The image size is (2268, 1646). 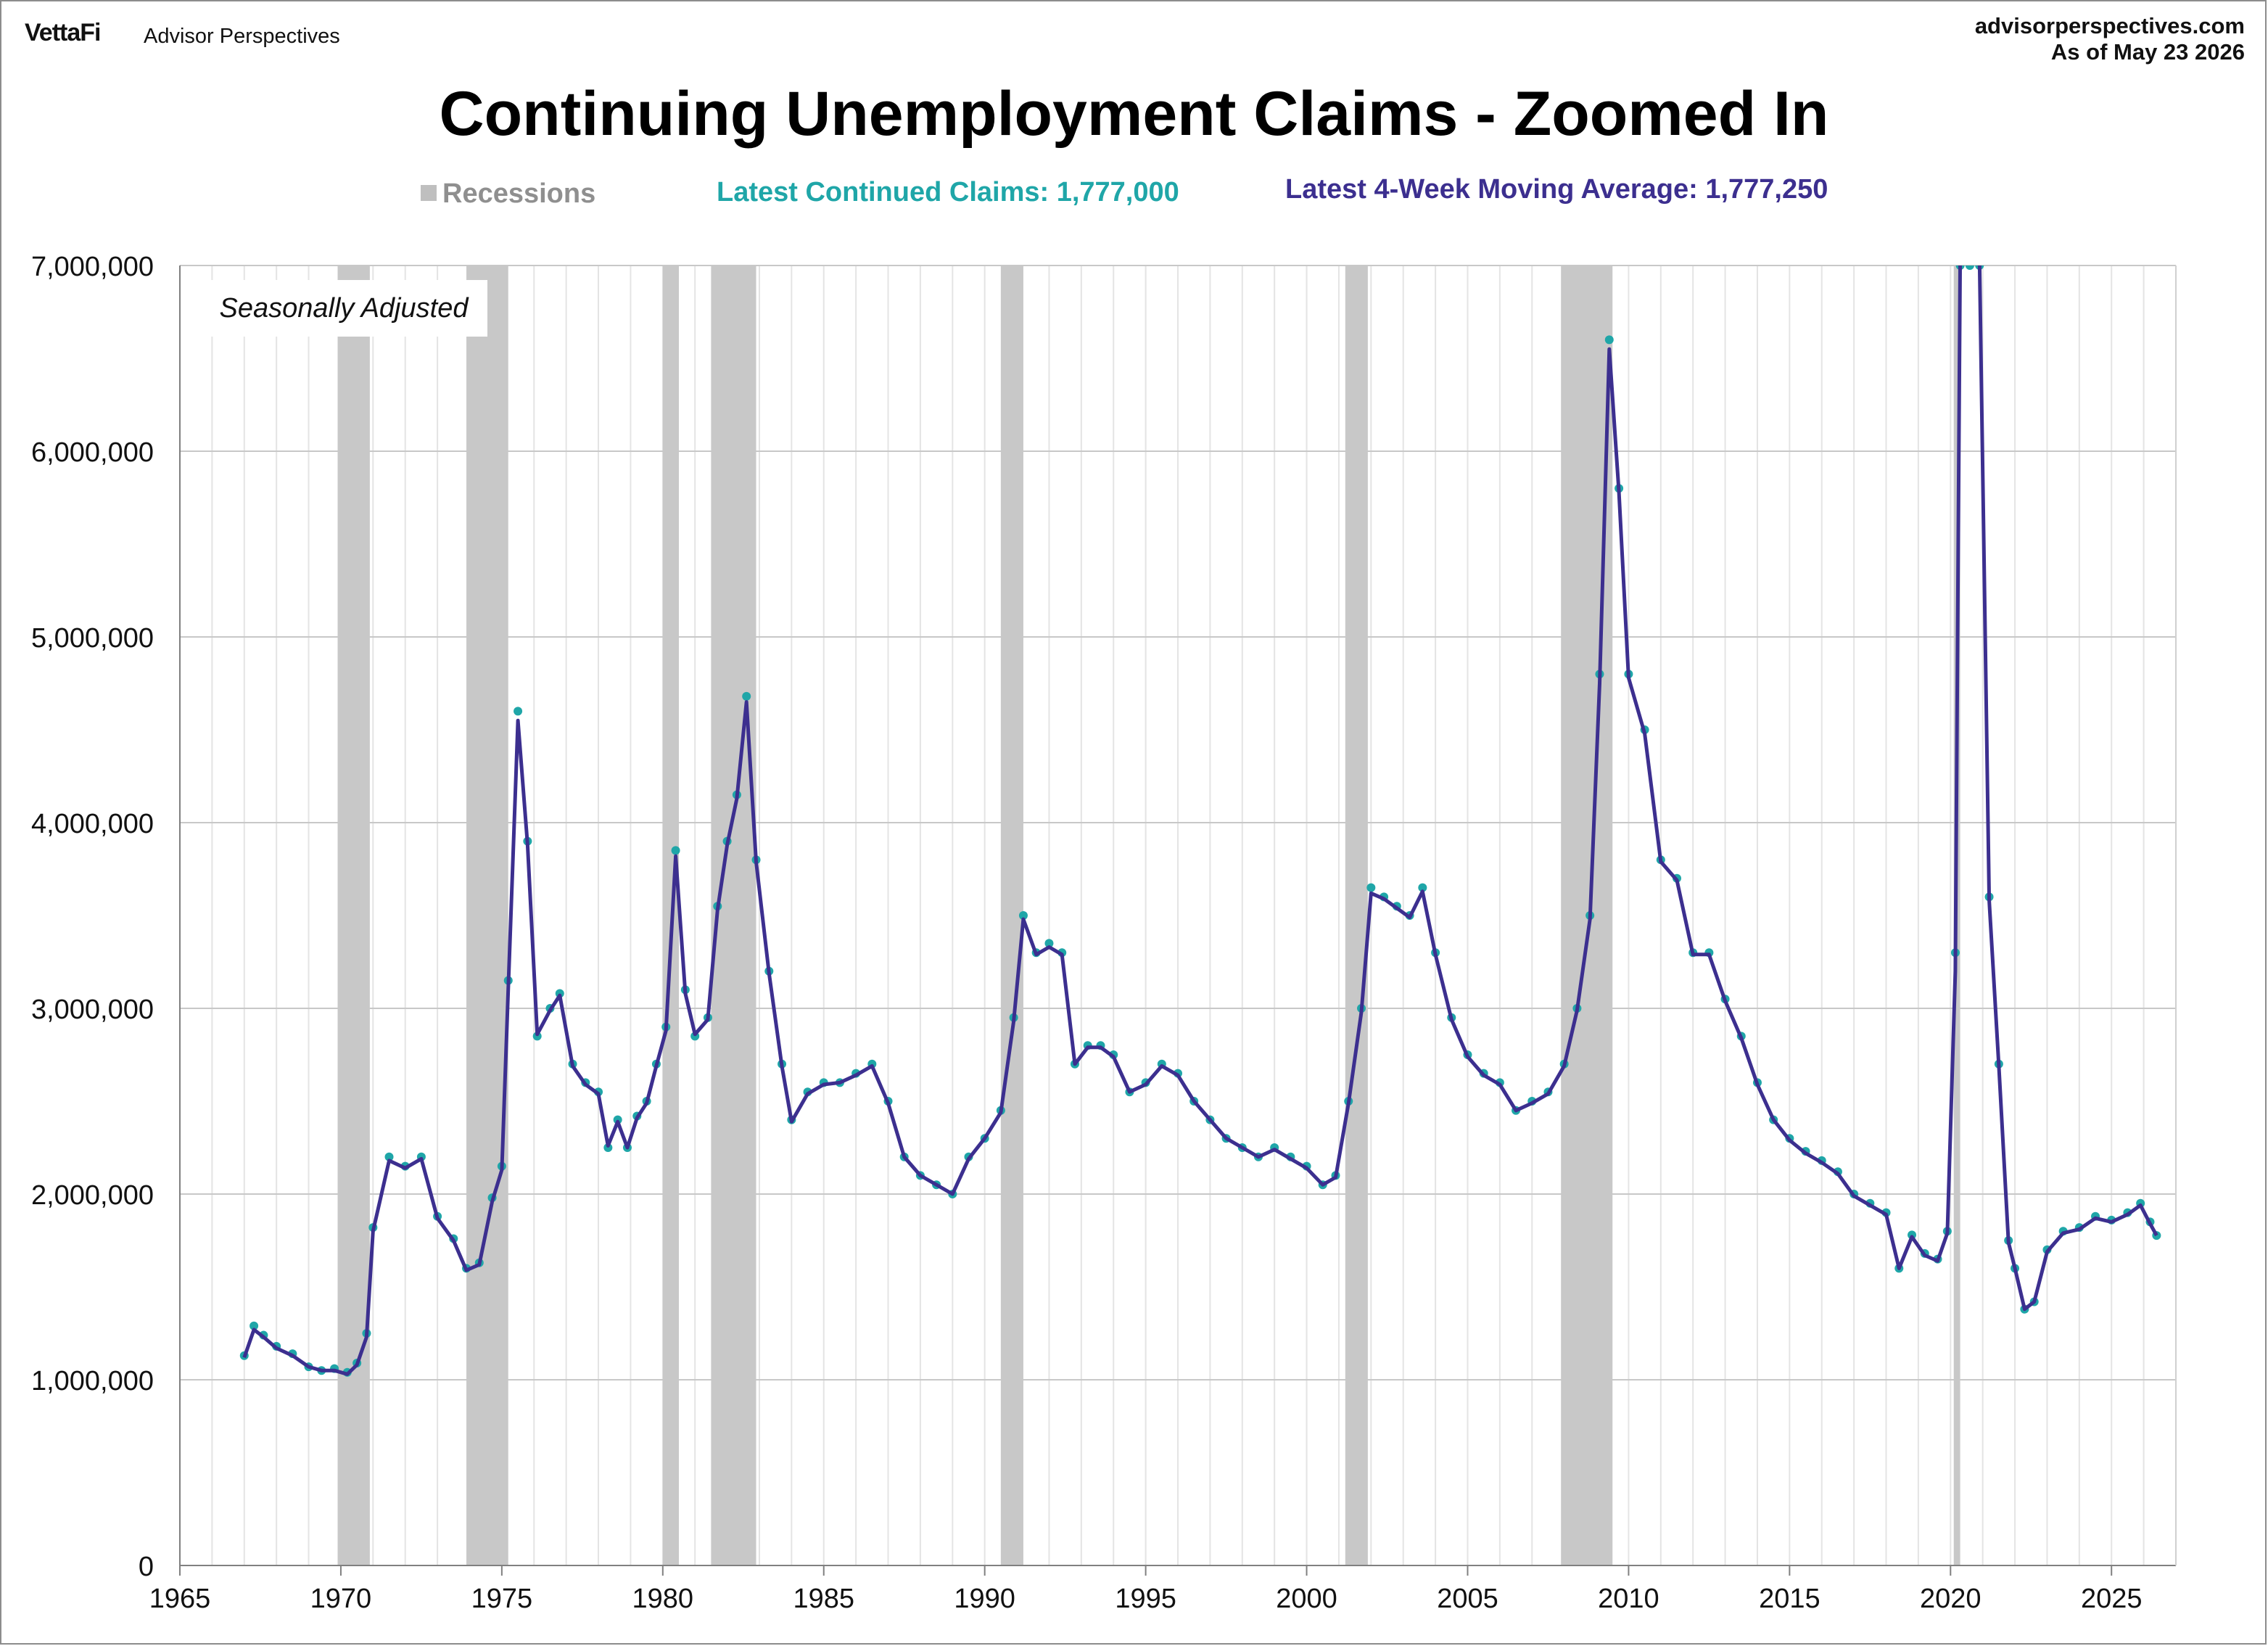 What do you see at coordinates (242, 36) in the screenshot?
I see `advisor-perspectives-logo: Advisor Perspectives` at bounding box center [242, 36].